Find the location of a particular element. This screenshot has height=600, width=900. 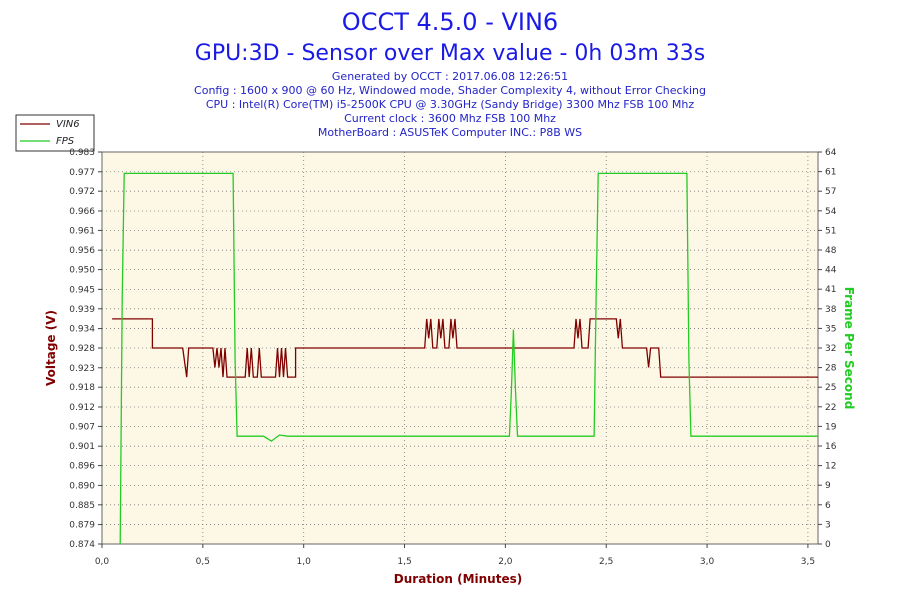

y-tick-label: 0.896 is located at coordinates (82, 467).